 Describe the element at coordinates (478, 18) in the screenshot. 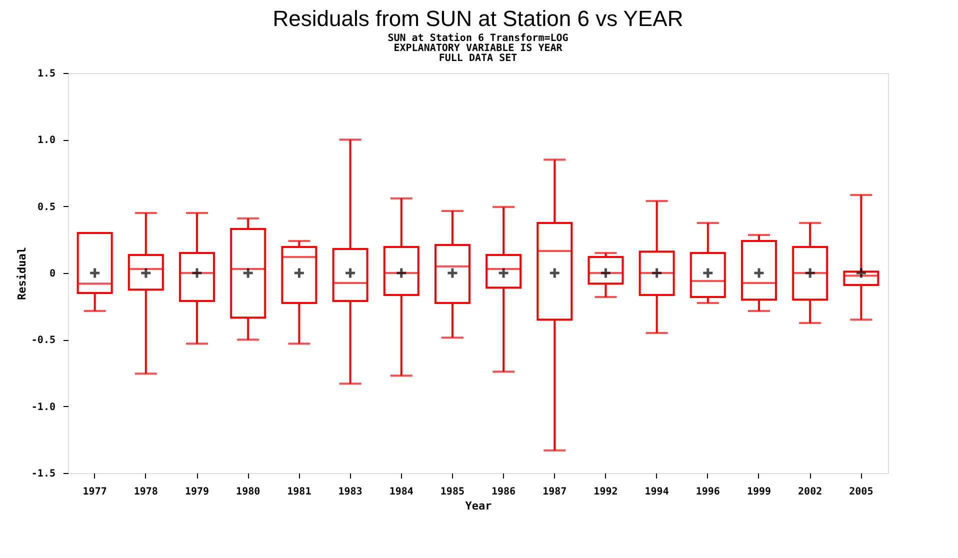

I see `chart-title: Residuals from SUN at Station 6 vs YEAR` at that location.